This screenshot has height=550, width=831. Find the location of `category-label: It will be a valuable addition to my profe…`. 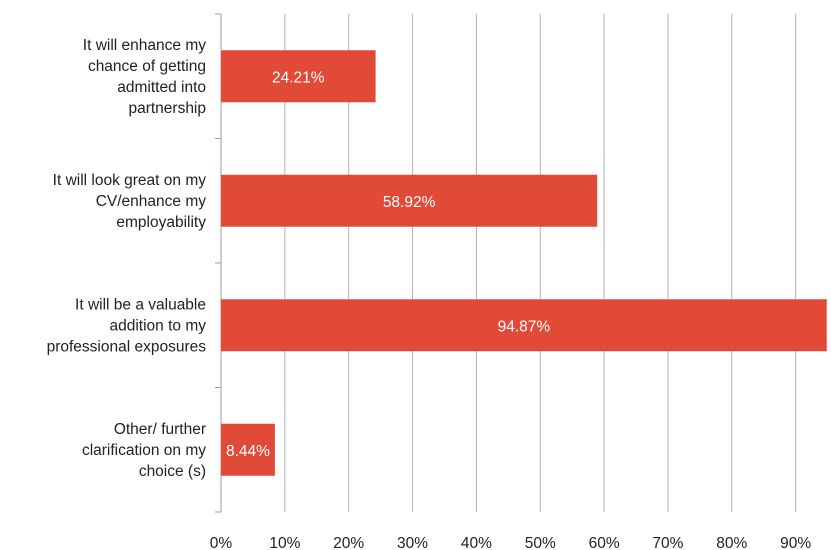

category-label: It will be a valuable addition to my profe… is located at coordinates (127, 325).